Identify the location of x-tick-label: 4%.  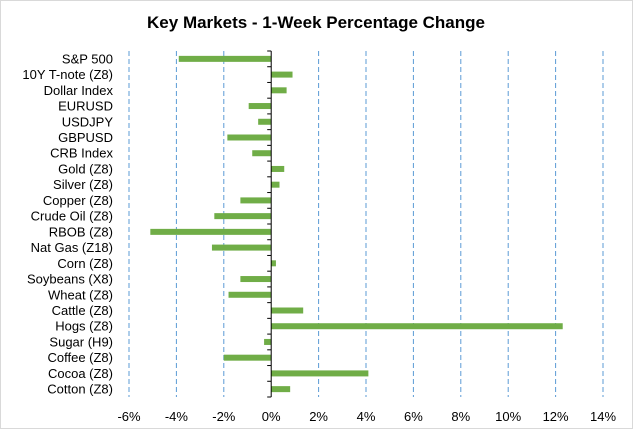
(366, 416).